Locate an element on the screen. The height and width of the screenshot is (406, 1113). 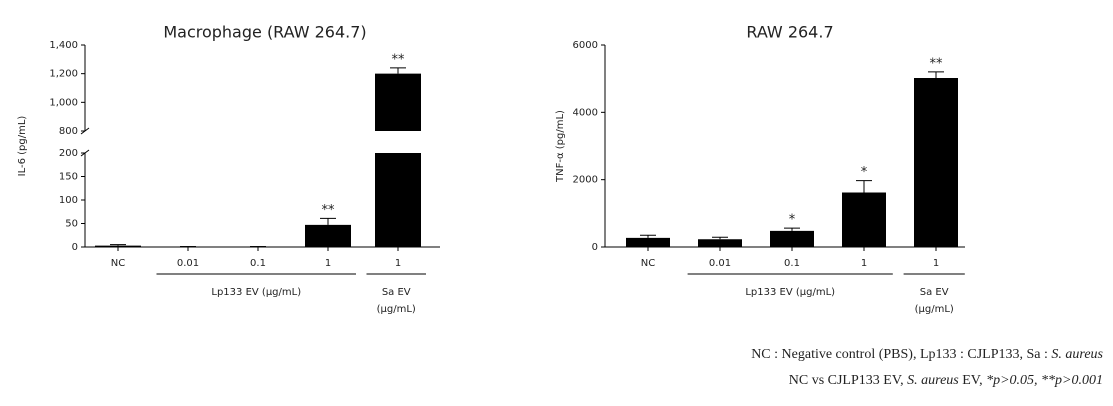
y-tick-label: 1,200 is located at coordinates (63, 74).